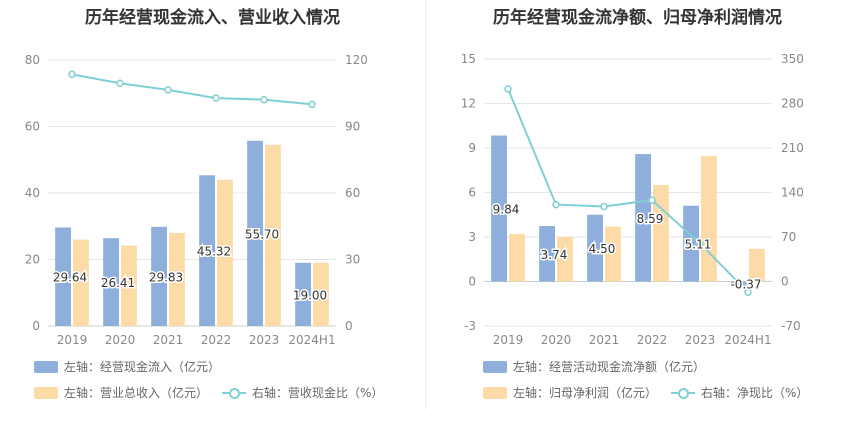 This screenshot has height=437, width=850. I want to click on left-axis-tick-label: 80, so click(32, 60).